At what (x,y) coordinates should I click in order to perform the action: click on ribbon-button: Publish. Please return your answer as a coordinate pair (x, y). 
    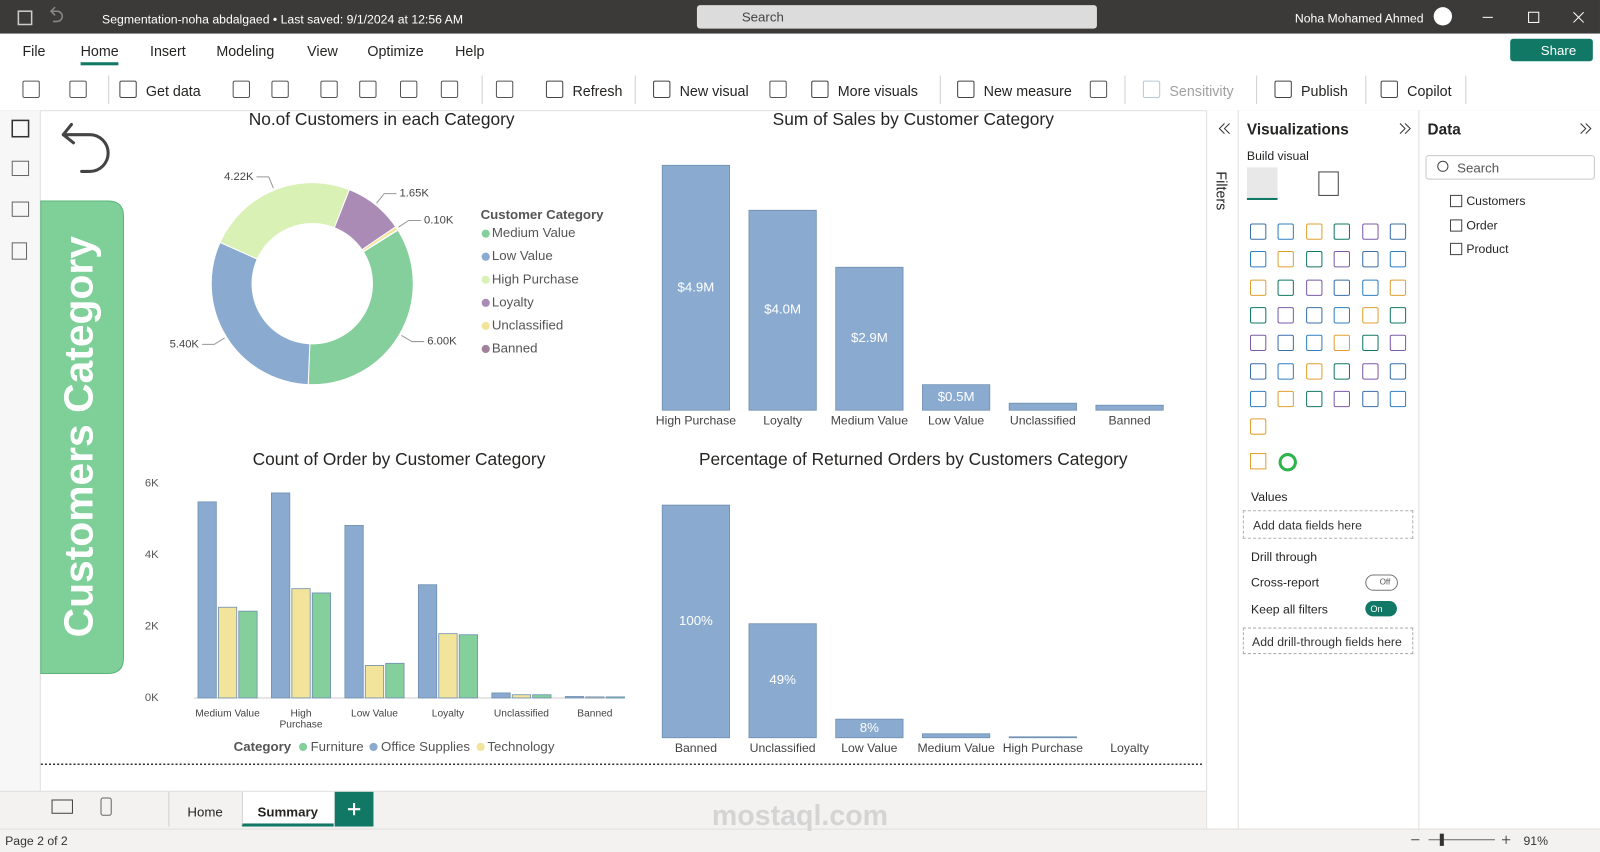
    Looking at the image, I should click on (1324, 90).